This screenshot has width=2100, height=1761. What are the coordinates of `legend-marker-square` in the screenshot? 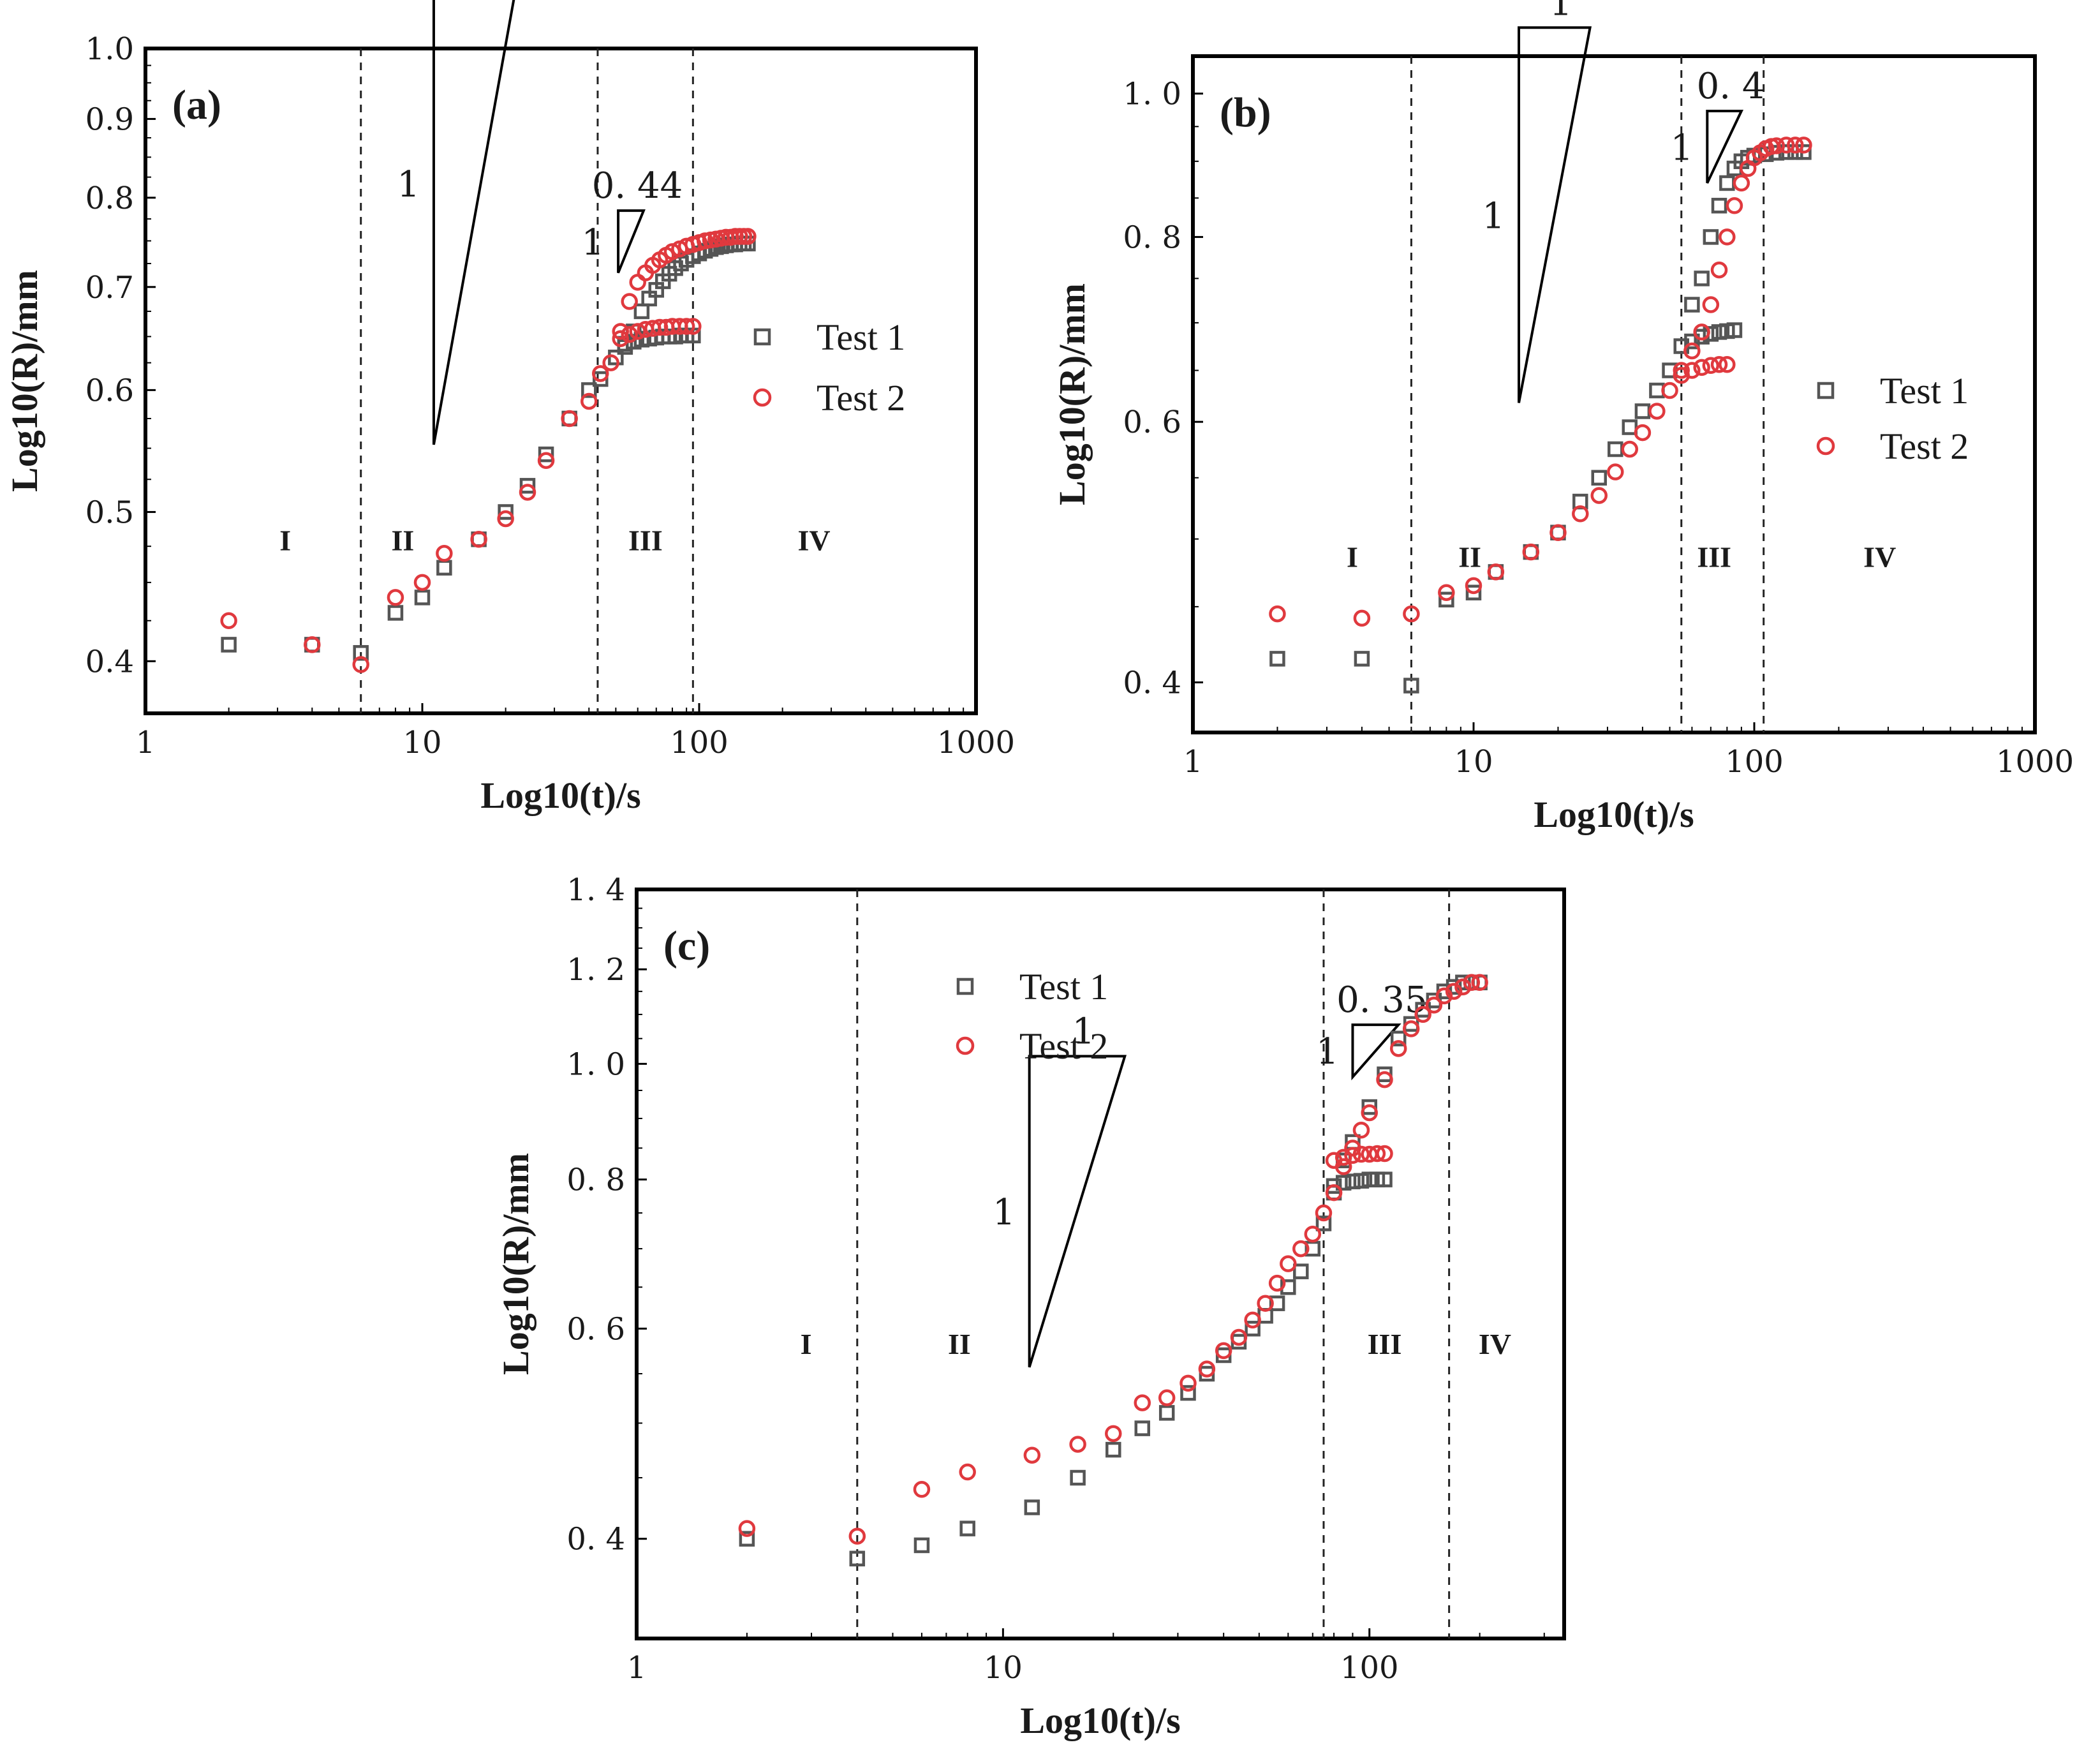 It's located at (965, 986).